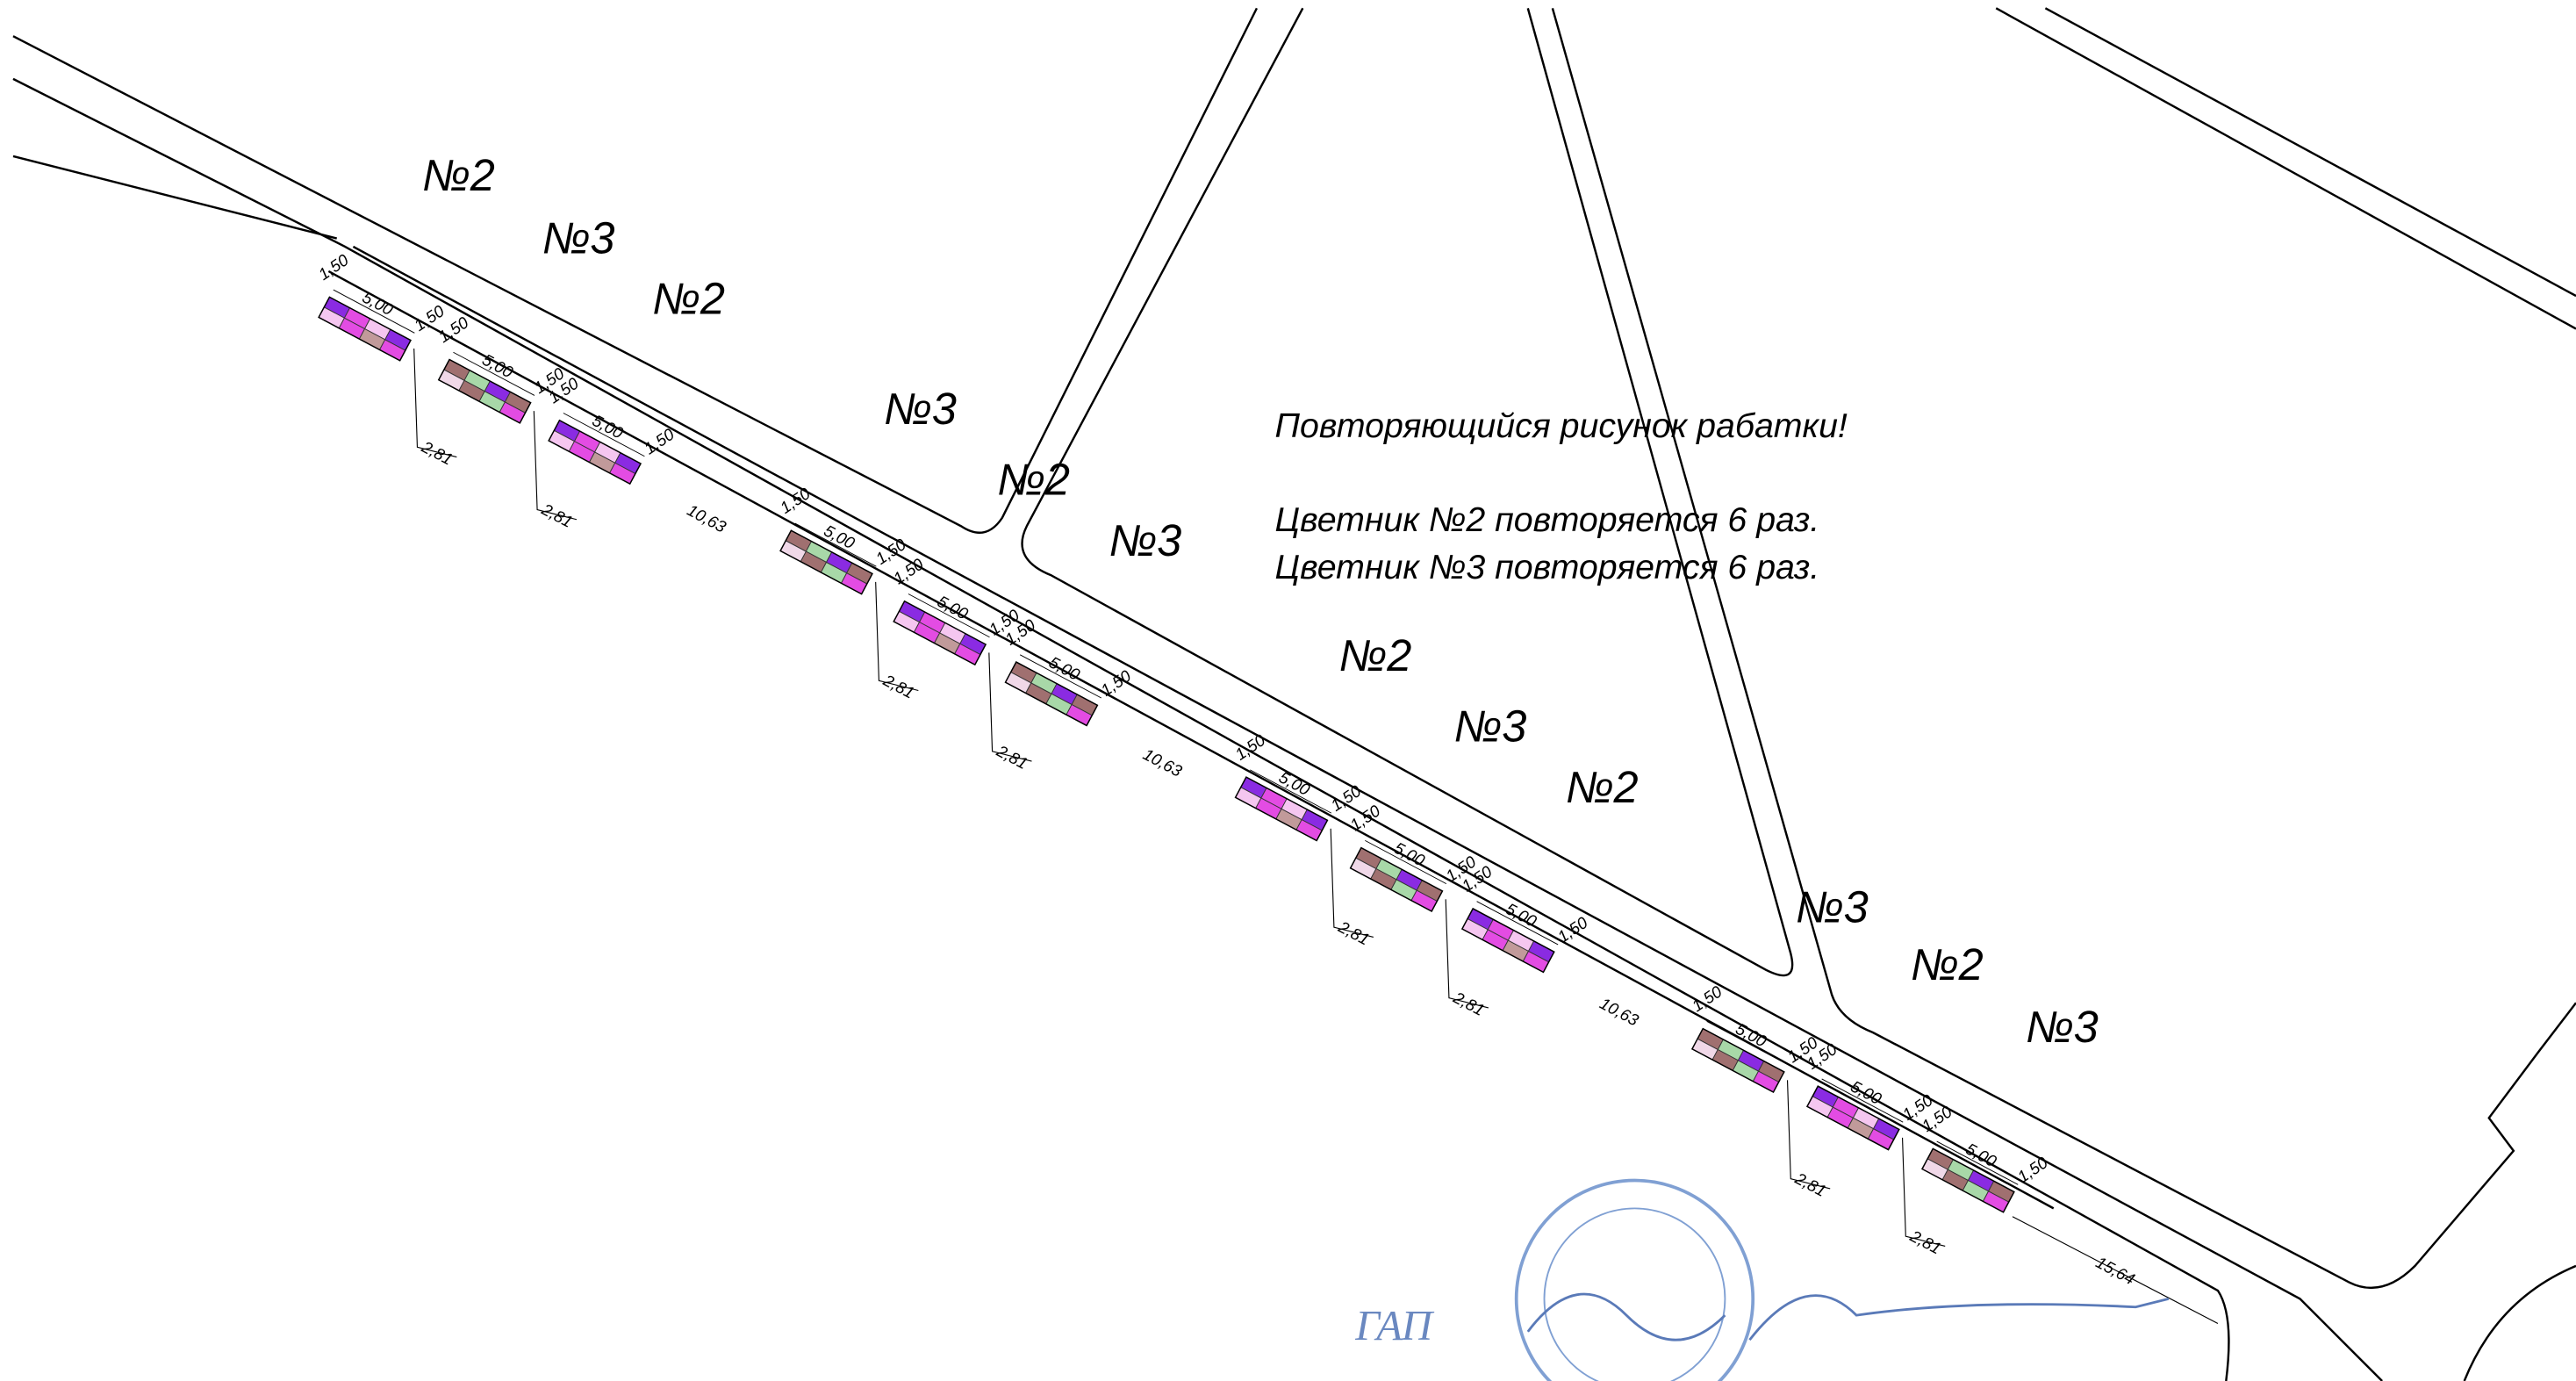 The height and width of the screenshot is (1381, 2576). What do you see at coordinates (1561, 425) in the screenshot?
I see `note-line: Повторяющийся рисунок рабатки!` at bounding box center [1561, 425].